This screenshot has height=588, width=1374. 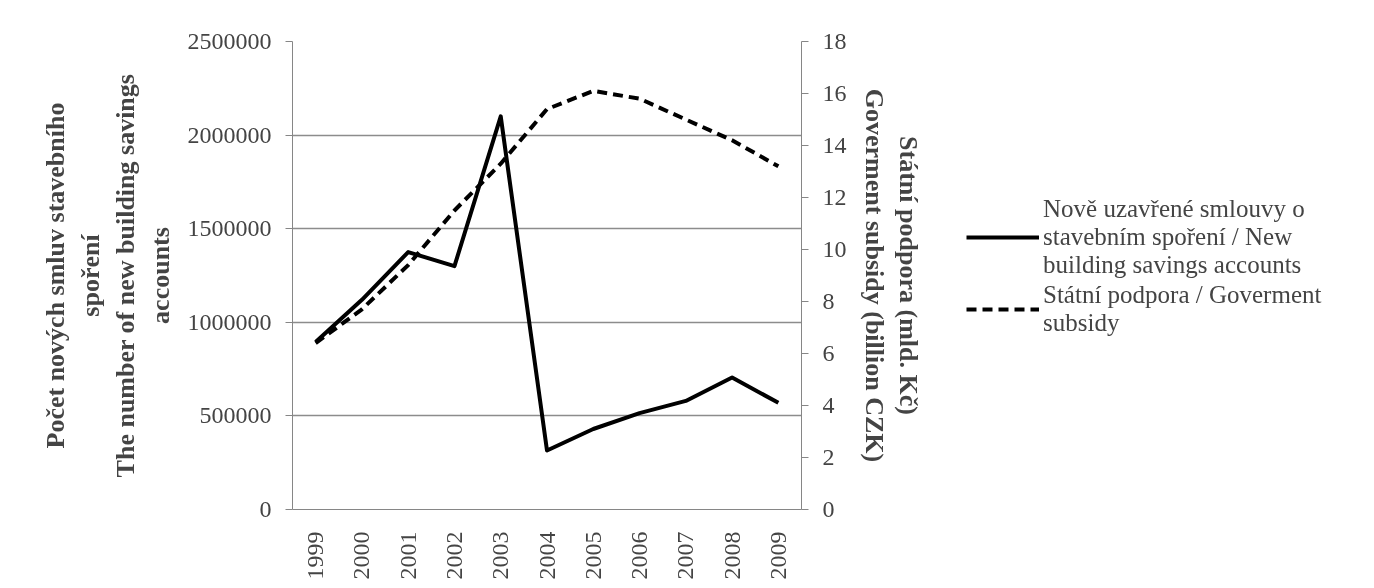 I want to click on y2-tick-label: 2, so click(x=828, y=457).